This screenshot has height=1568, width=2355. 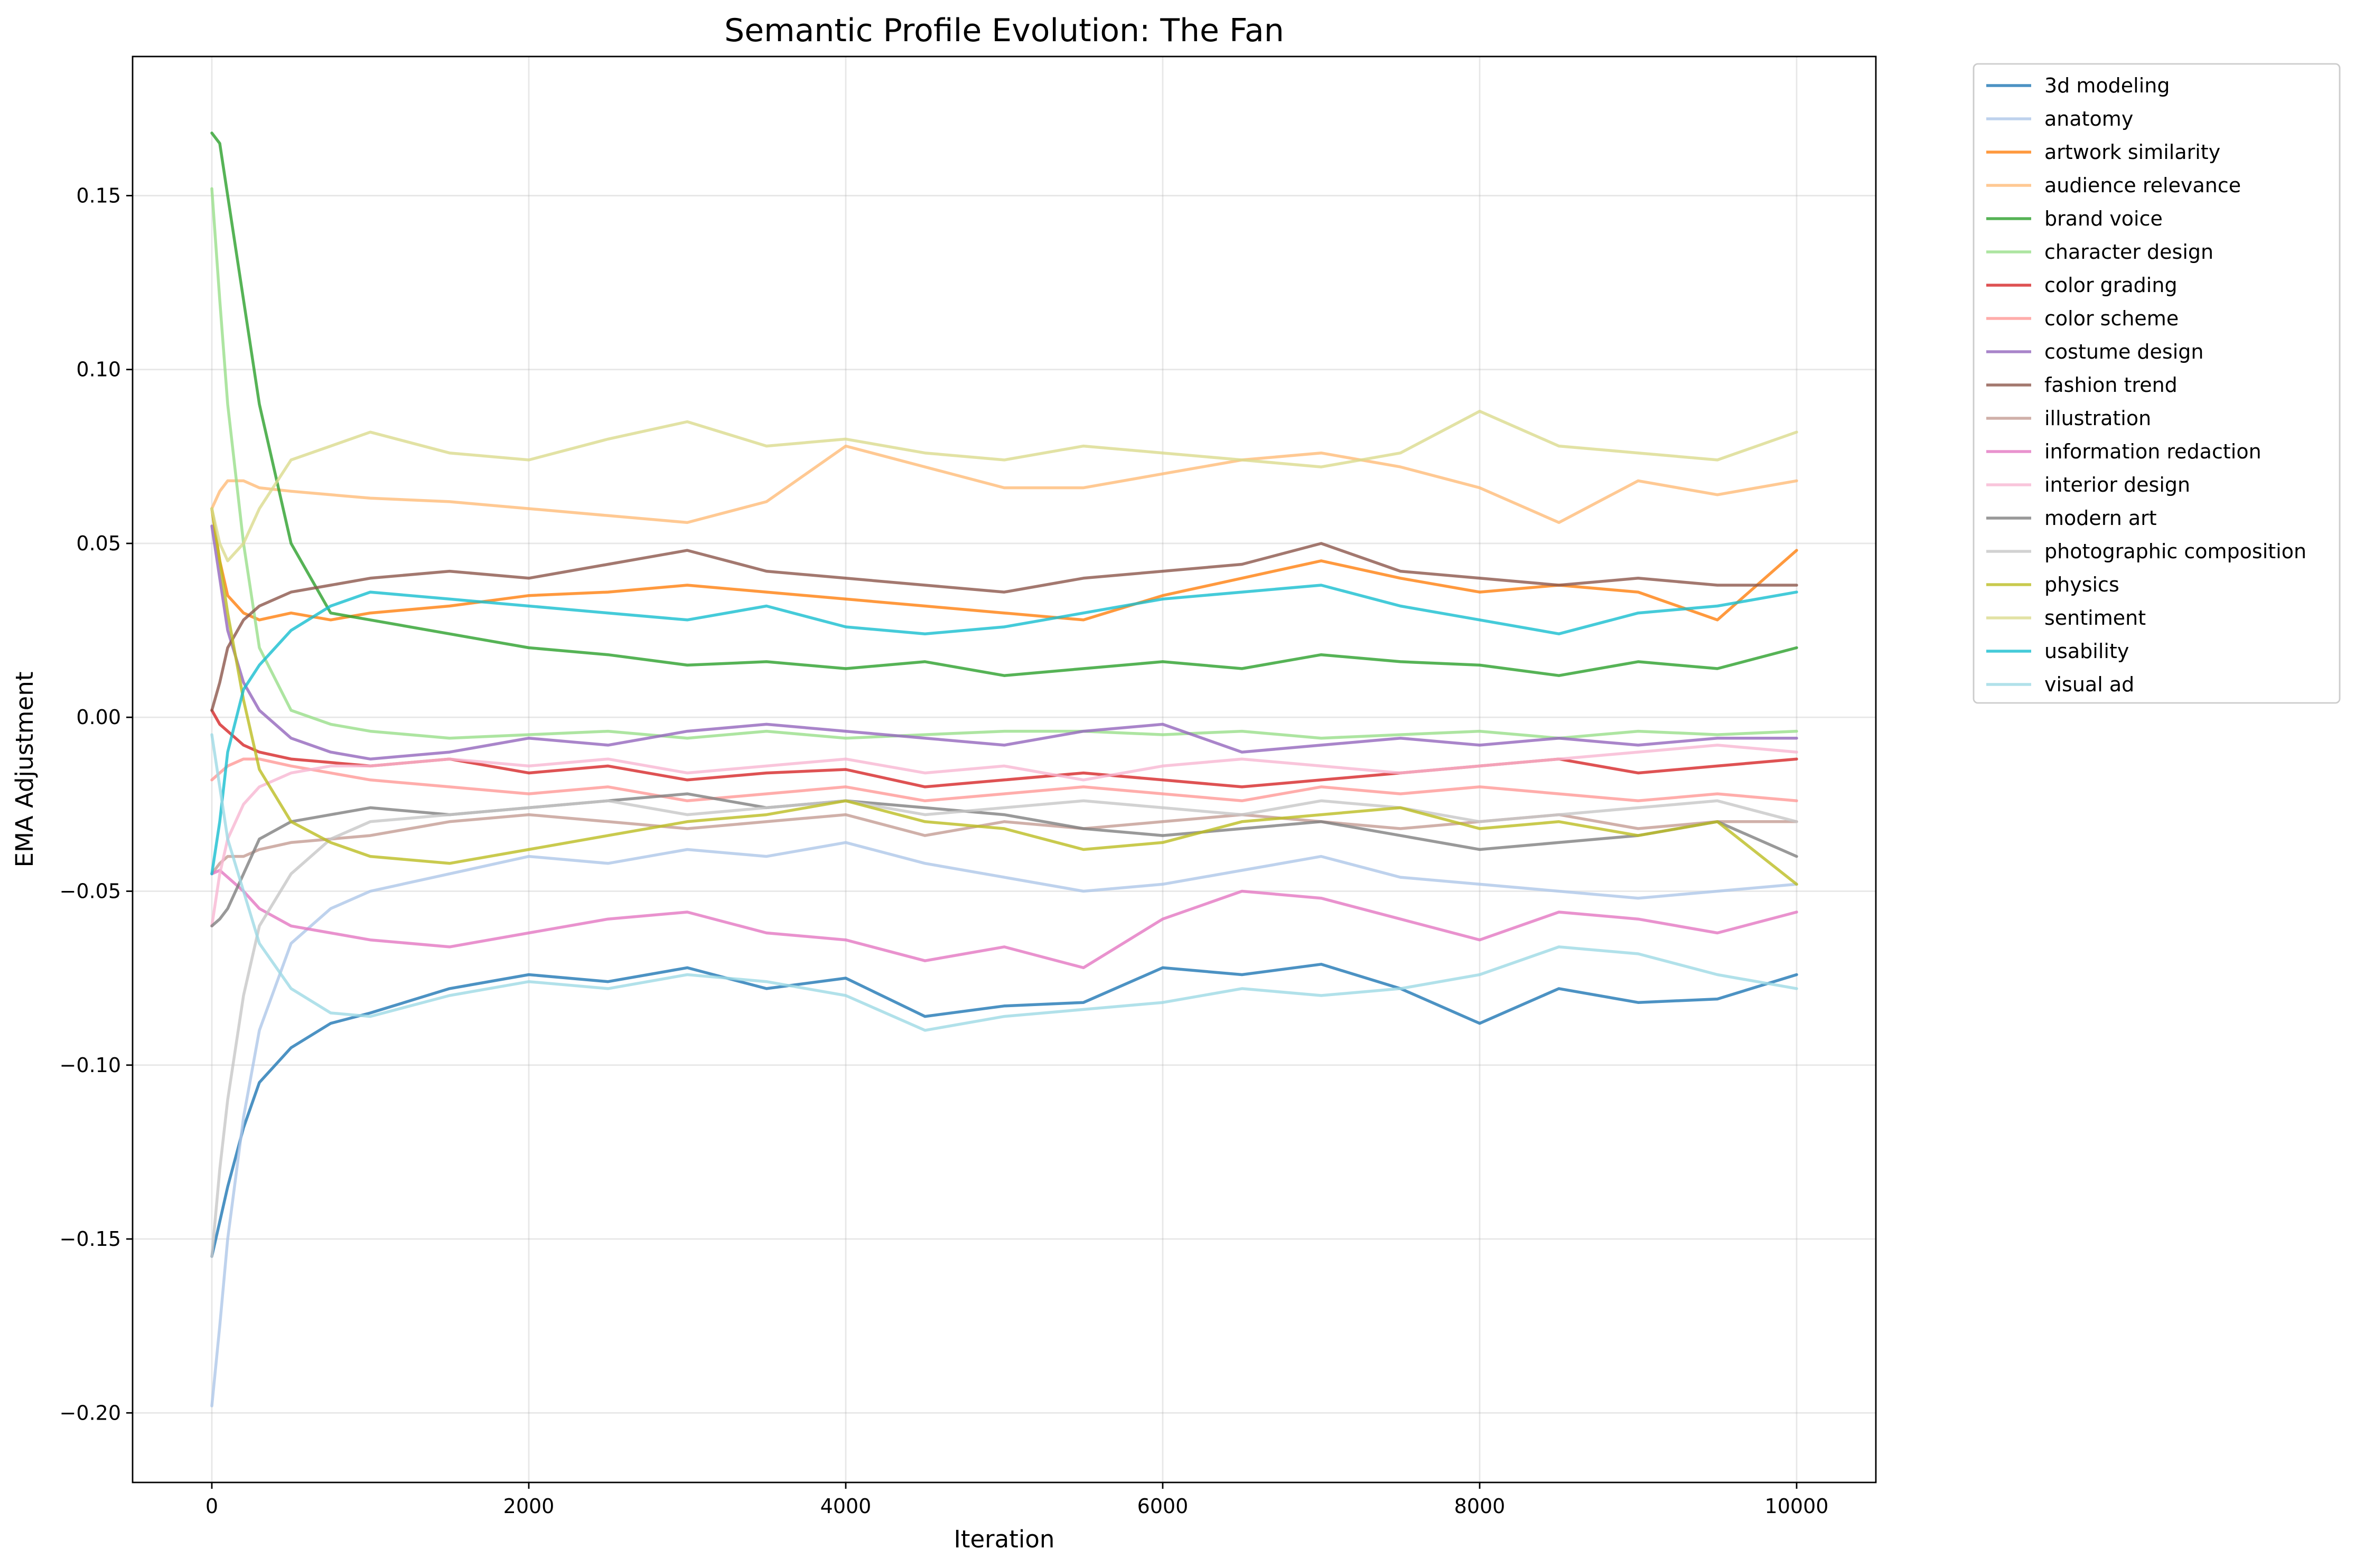 I want to click on x-tick-label: 0, so click(x=211, y=1507).